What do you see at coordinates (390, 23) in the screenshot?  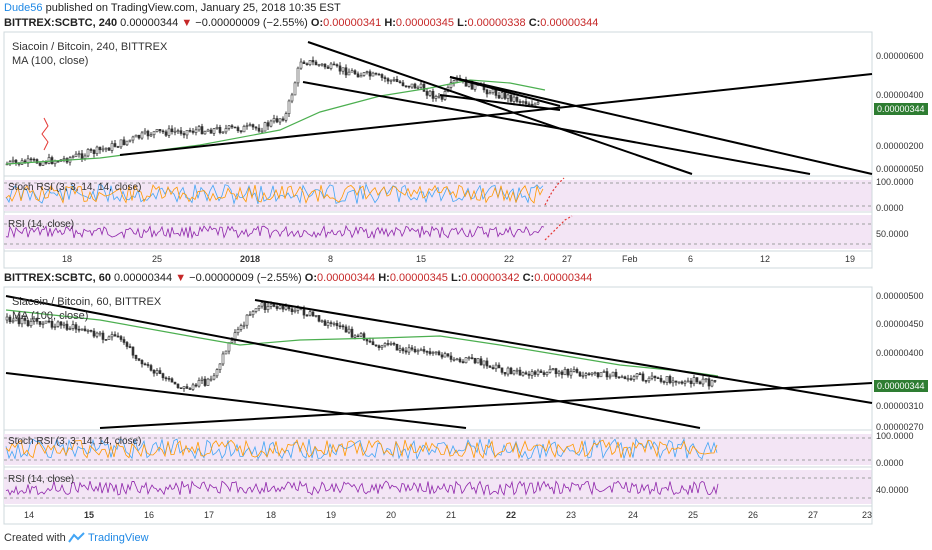 I see `top-high-label: H:` at bounding box center [390, 23].